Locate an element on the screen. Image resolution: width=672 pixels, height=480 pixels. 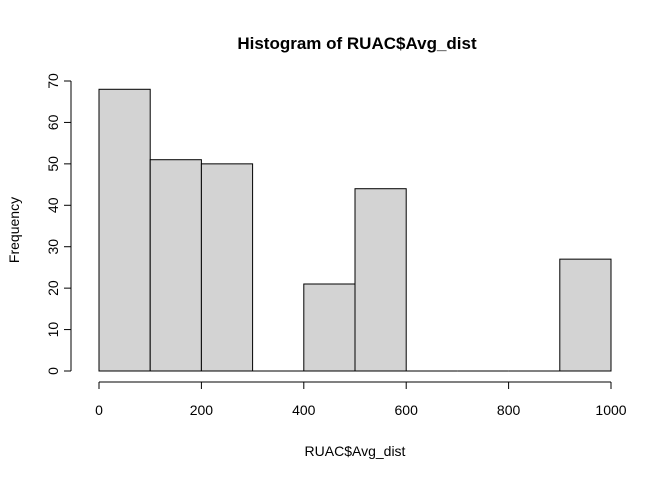
x-tick-label: 800 is located at coordinates (509, 410).